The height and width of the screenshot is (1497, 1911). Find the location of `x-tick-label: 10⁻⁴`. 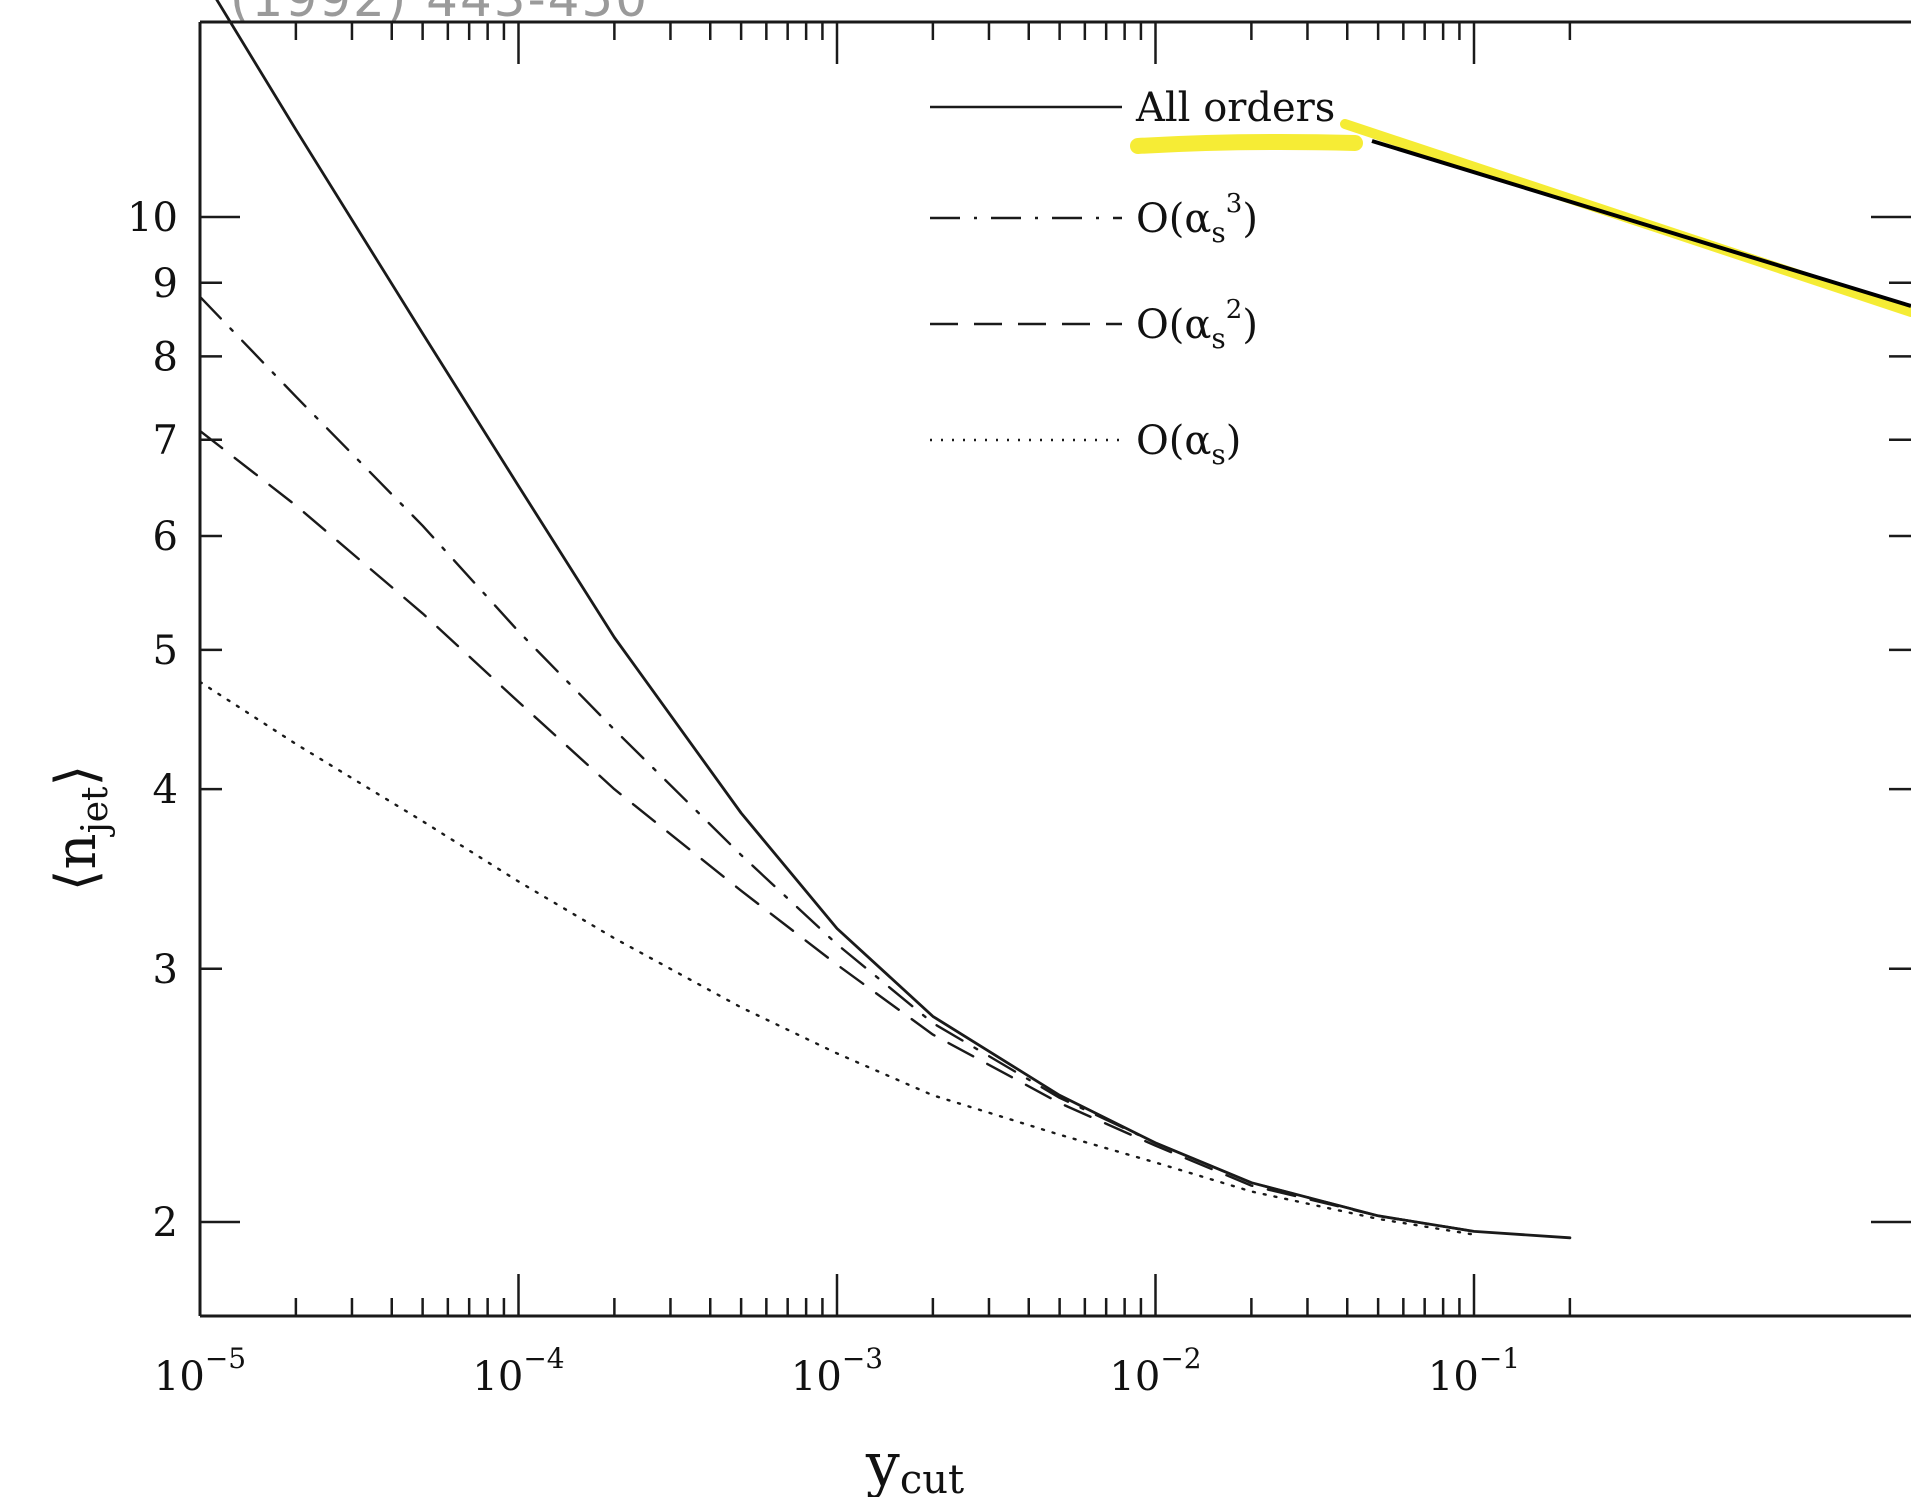

x-tick-label: 10⁻⁴ is located at coordinates (518, 1371).